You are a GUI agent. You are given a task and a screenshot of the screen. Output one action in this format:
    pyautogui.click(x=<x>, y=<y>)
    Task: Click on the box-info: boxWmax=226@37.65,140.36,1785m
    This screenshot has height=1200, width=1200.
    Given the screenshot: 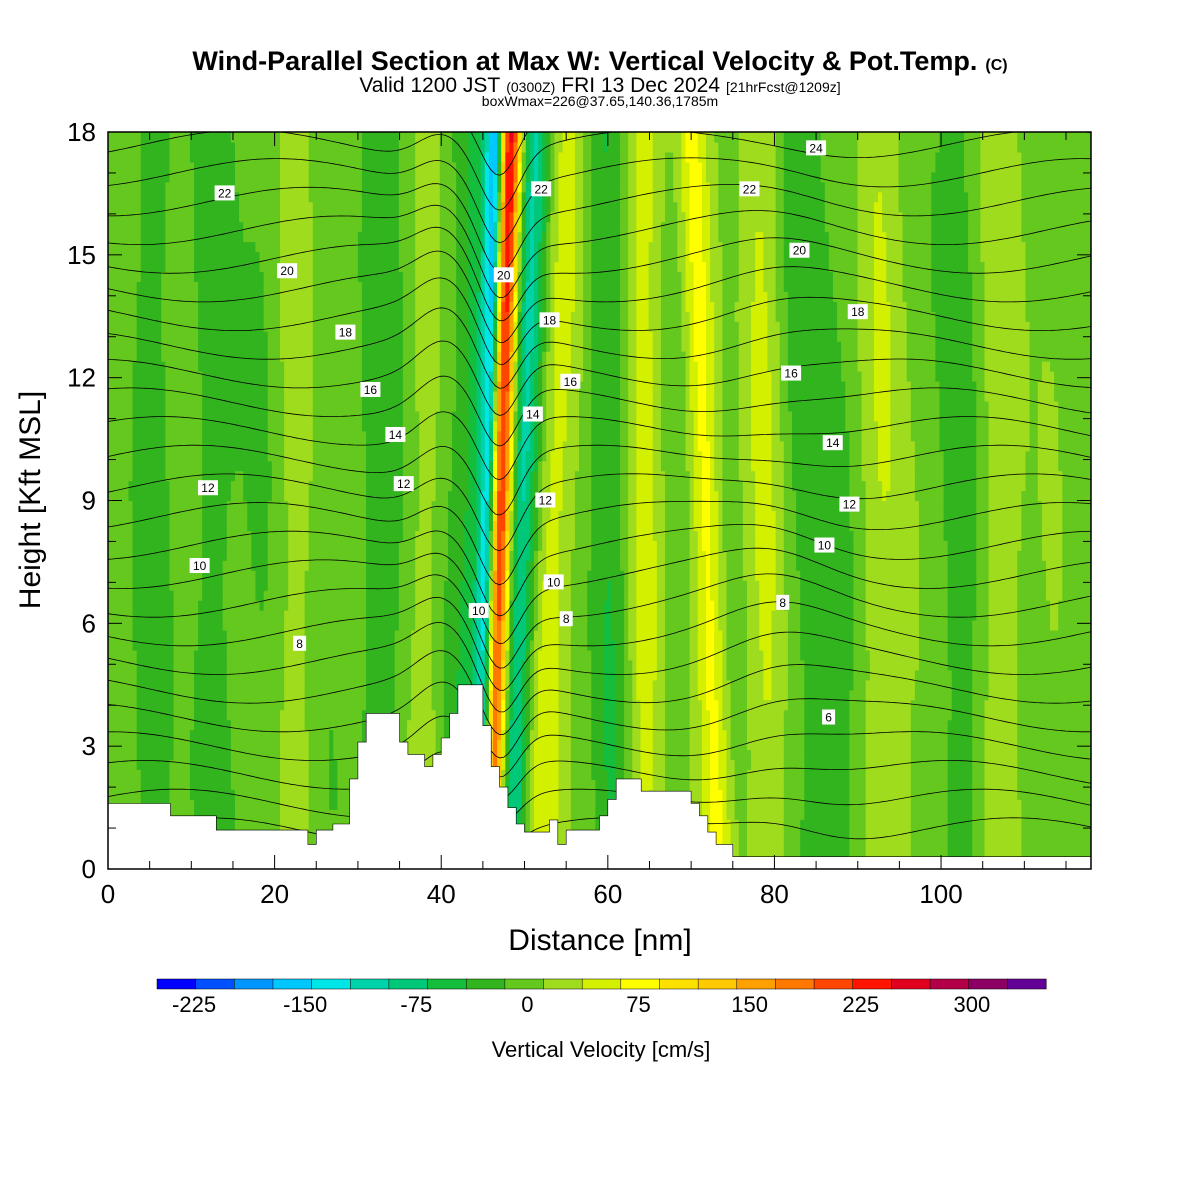 What is the action you would take?
    pyautogui.click(x=600, y=101)
    